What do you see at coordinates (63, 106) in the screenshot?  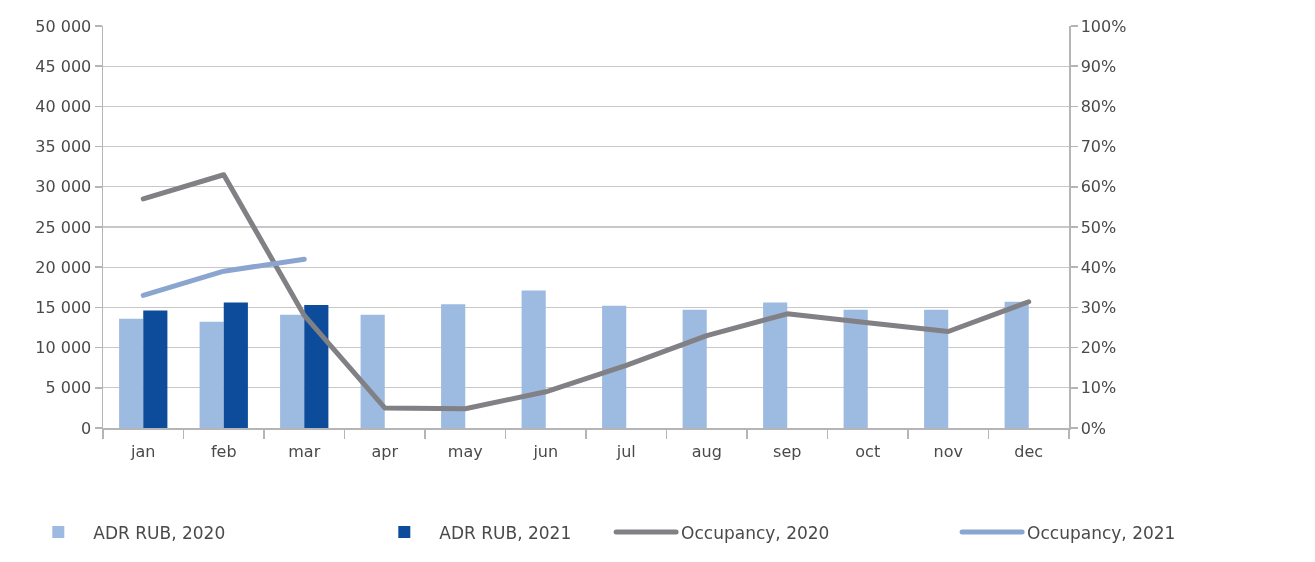 I see `y-tick-label: 40 000` at bounding box center [63, 106].